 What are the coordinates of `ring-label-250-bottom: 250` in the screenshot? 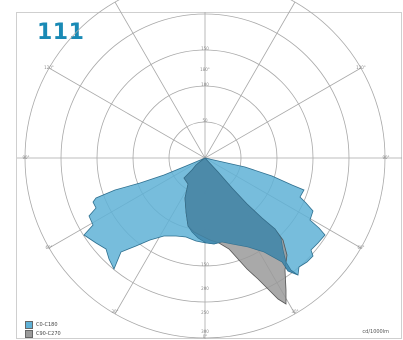 It's located at (205, 312).